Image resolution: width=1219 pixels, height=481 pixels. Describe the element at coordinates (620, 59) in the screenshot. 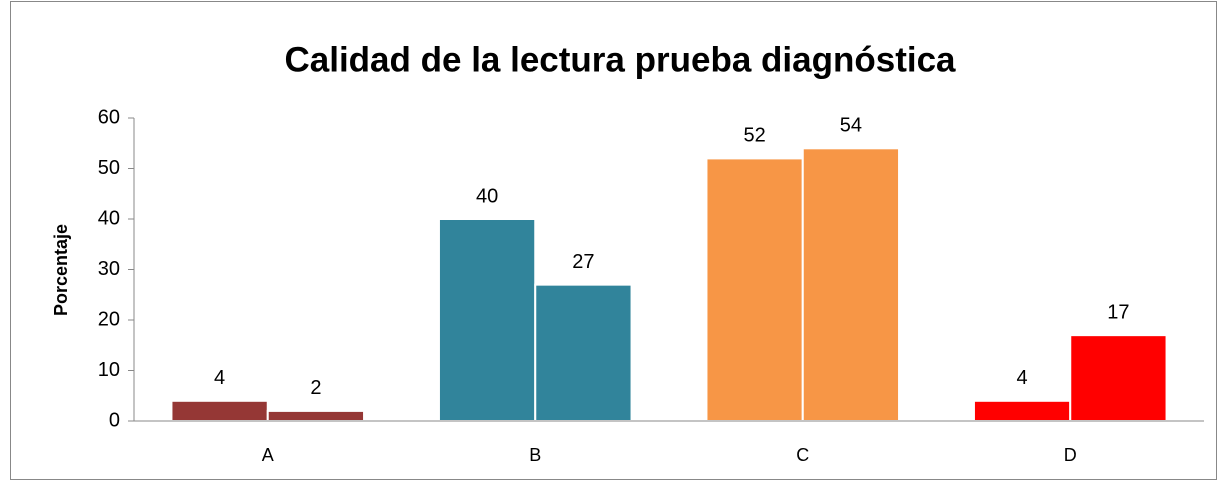

I see `chart-title: Calidad de la lectura prueba diagnóstica` at that location.